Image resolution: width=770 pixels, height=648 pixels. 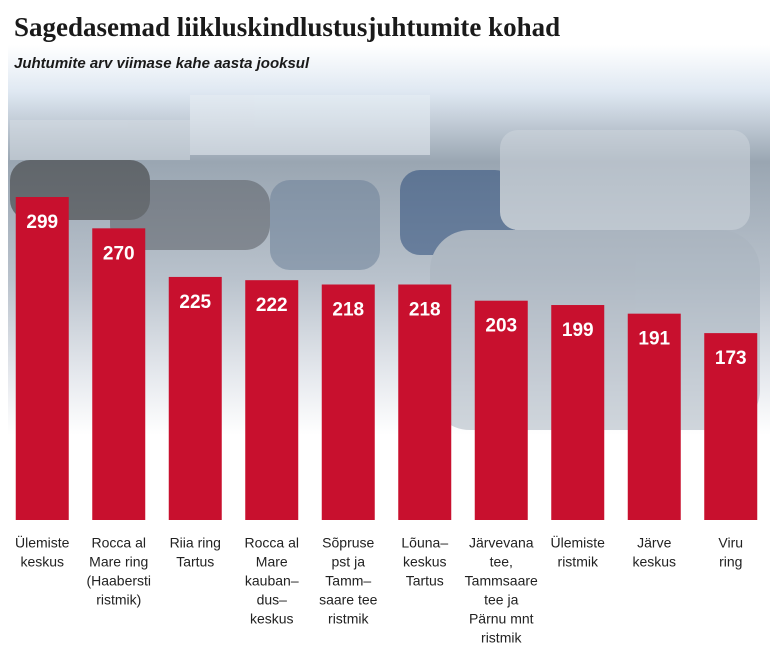 I want to click on value-label: 222, so click(x=272, y=305).